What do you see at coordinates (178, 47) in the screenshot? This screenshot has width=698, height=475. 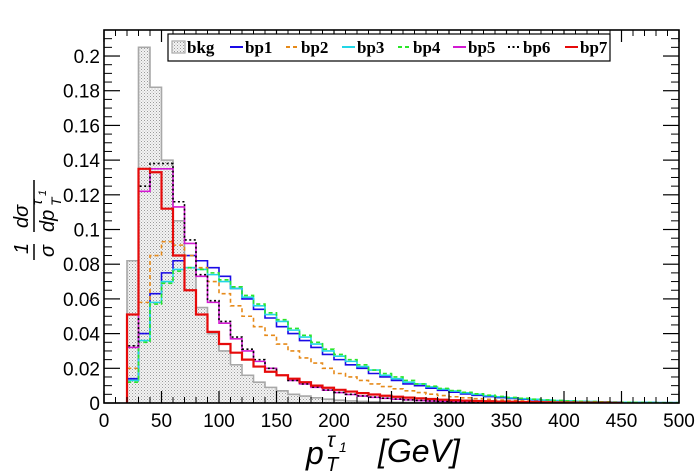 I see `legend-swatch-bkg` at bounding box center [178, 47].